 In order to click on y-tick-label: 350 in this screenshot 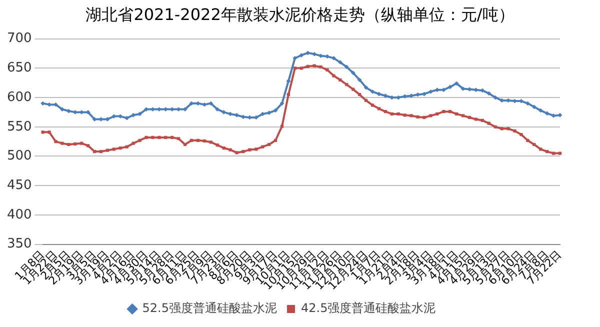, I will do `click(19, 244)`.